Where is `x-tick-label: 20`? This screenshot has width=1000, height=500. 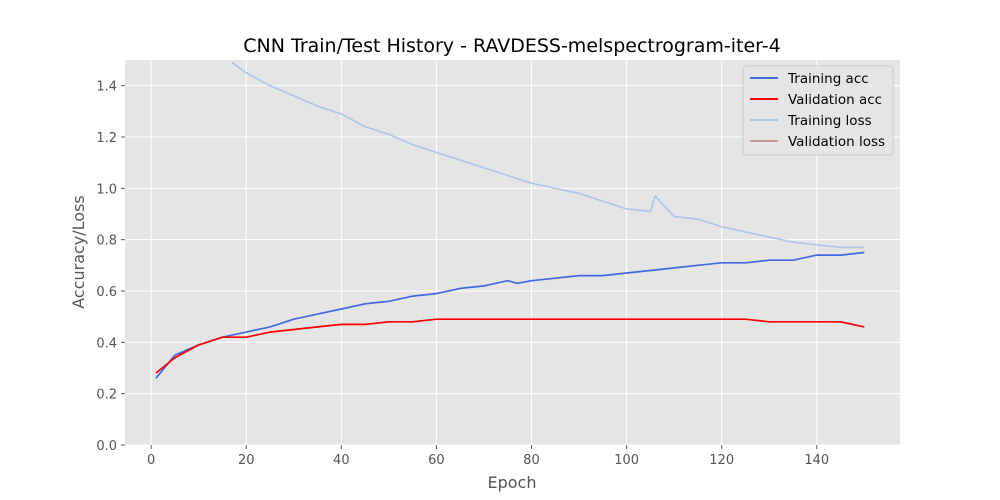 x-tick-label: 20 is located at coordinates (246, 460).